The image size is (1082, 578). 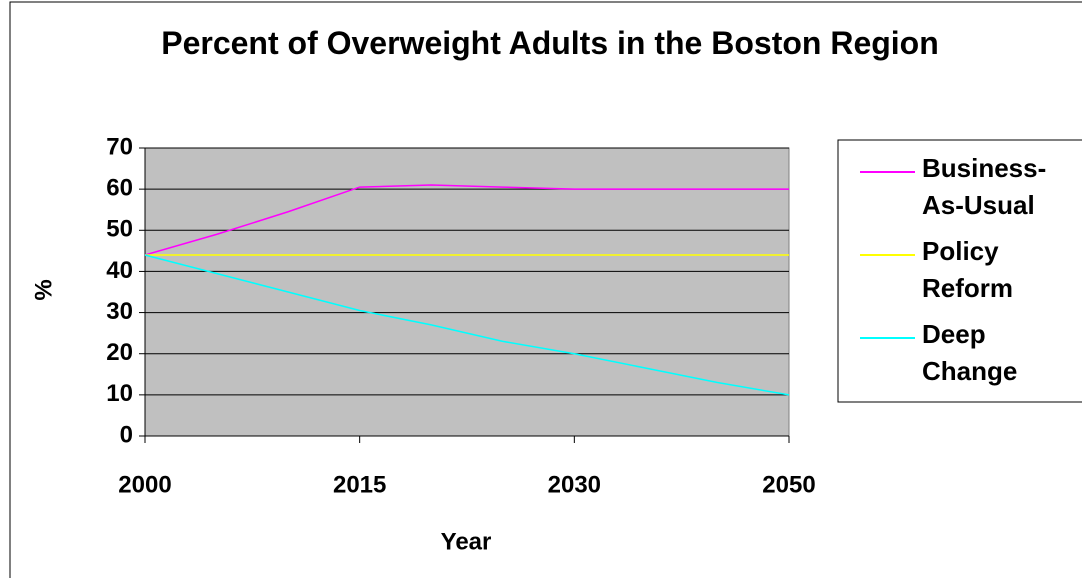 What do you see at coordinates (359, 484) in the screenshot?
I see `x-tick-label: 2015` at bounding box center [359, 484].